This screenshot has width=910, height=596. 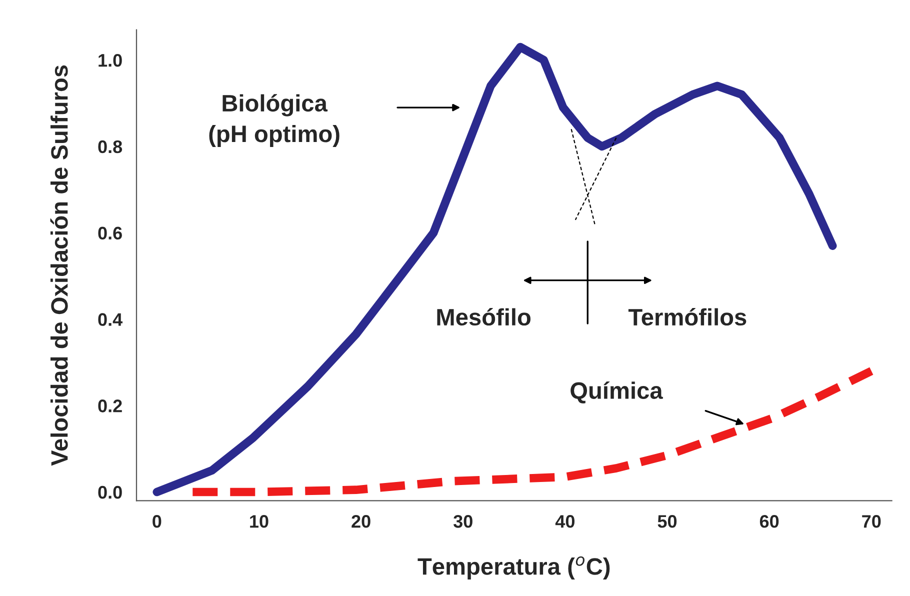 What do you see at coordinates (483, 317) in the screenshot?
I see `annotation: Mesófilo` at bounding box center [483, 317].